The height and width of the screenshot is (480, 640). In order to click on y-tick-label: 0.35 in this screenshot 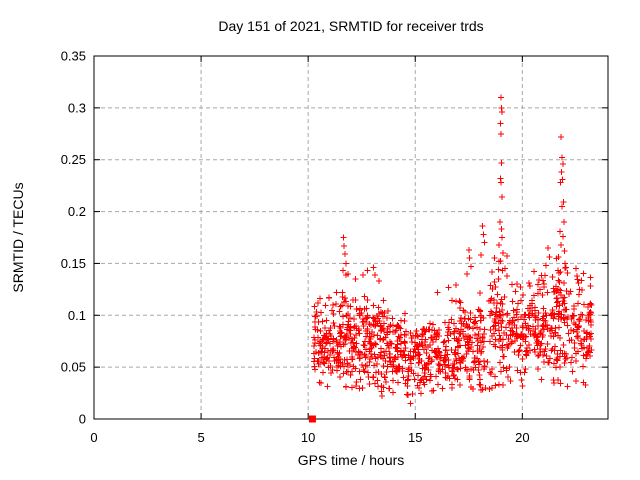, I will do `click(73, 56)`.